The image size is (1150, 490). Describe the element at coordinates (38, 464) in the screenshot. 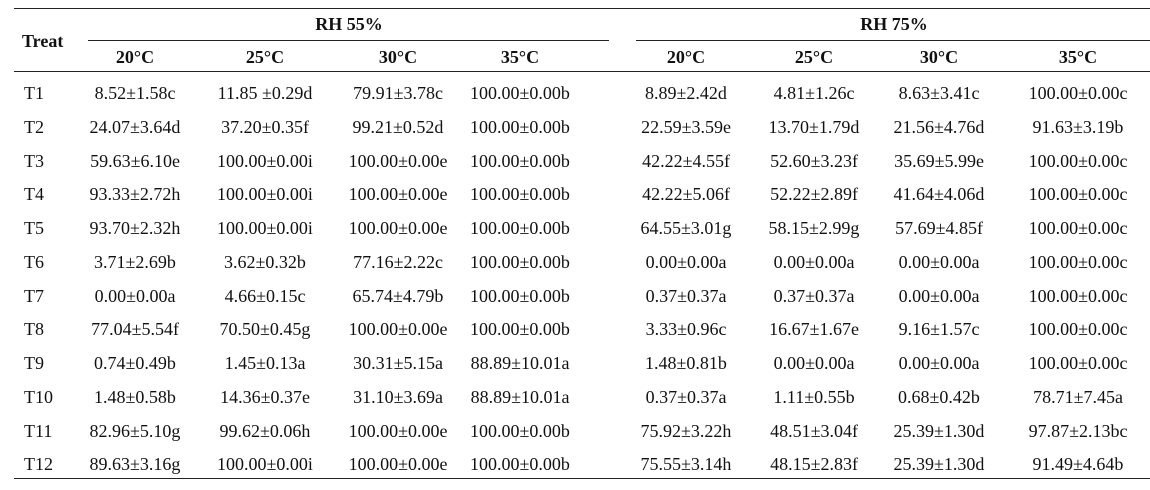

I see `treatment-label: T12` at that location.